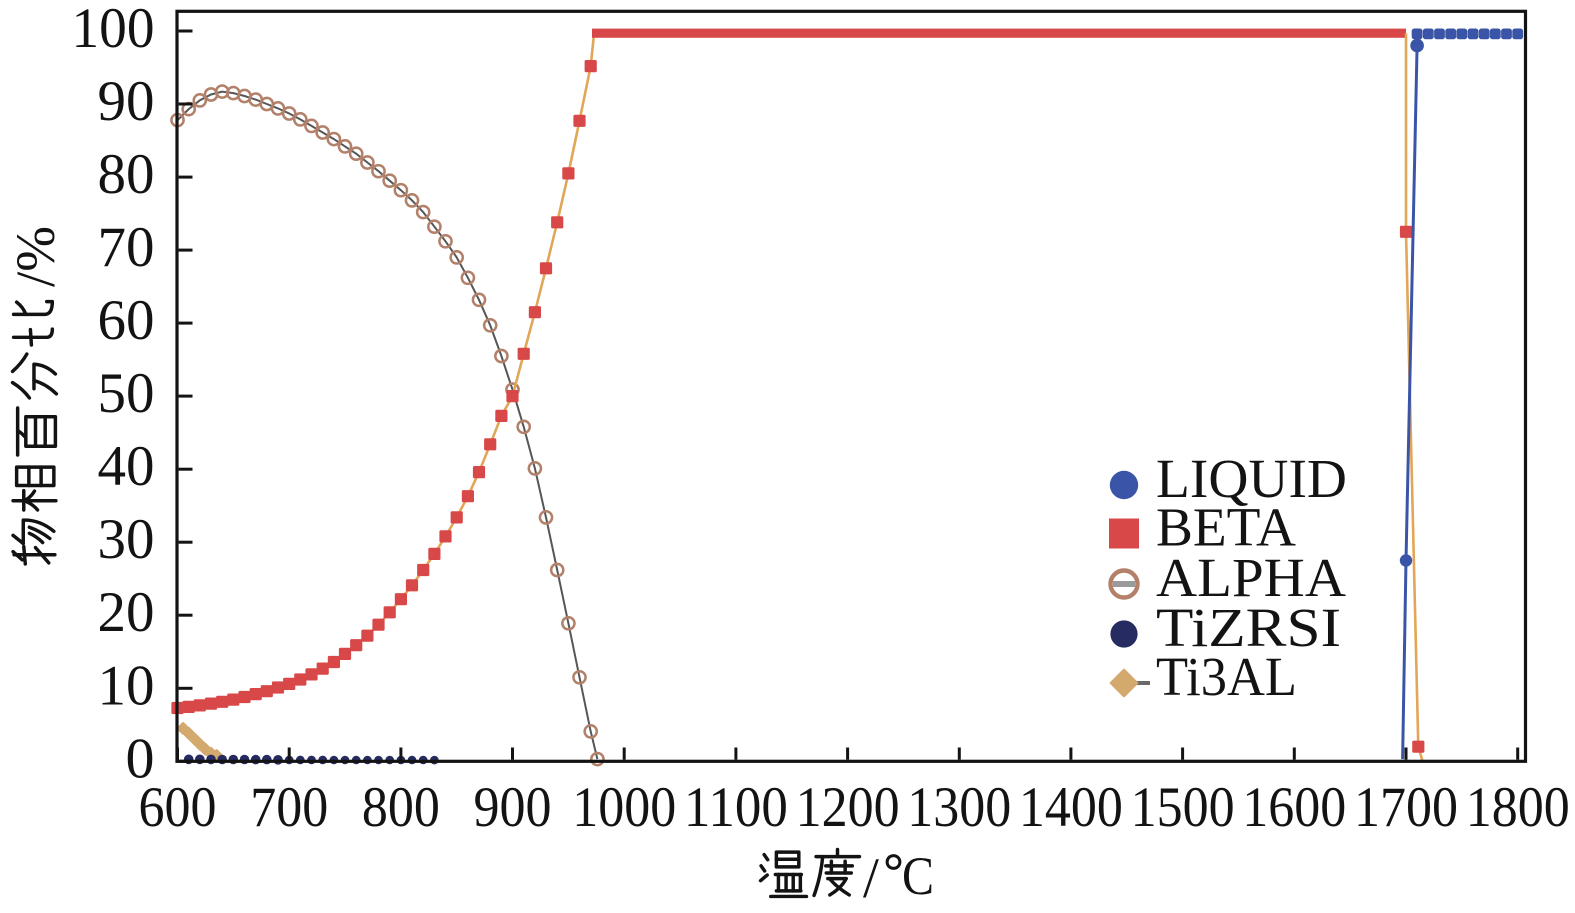 The width and height of the screenshot is (1575, 913). What do you see at coordinates (1248, 627) in the screenshot?
I see `svg-text: TiZRSI` at bounding box center [1248, 627].